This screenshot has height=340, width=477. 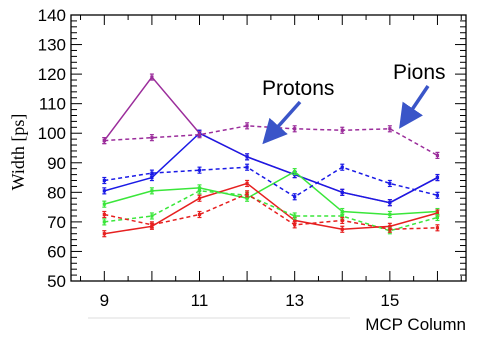 I want to click on x-tick-label: 11, so click(x=200, y=300).